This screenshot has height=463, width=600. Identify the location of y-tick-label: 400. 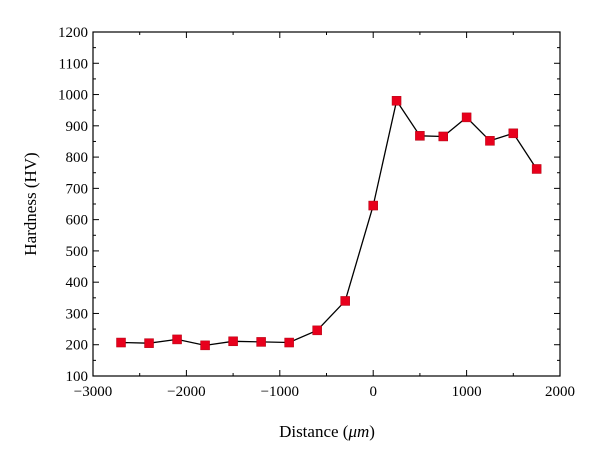
(77, 283).